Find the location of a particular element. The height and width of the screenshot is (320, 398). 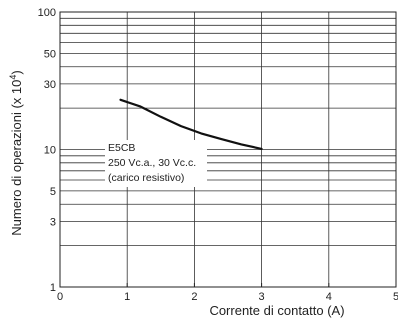

y-axis-label-main: Numero di operazioni (x 10 is located at coordinates (16, 158).